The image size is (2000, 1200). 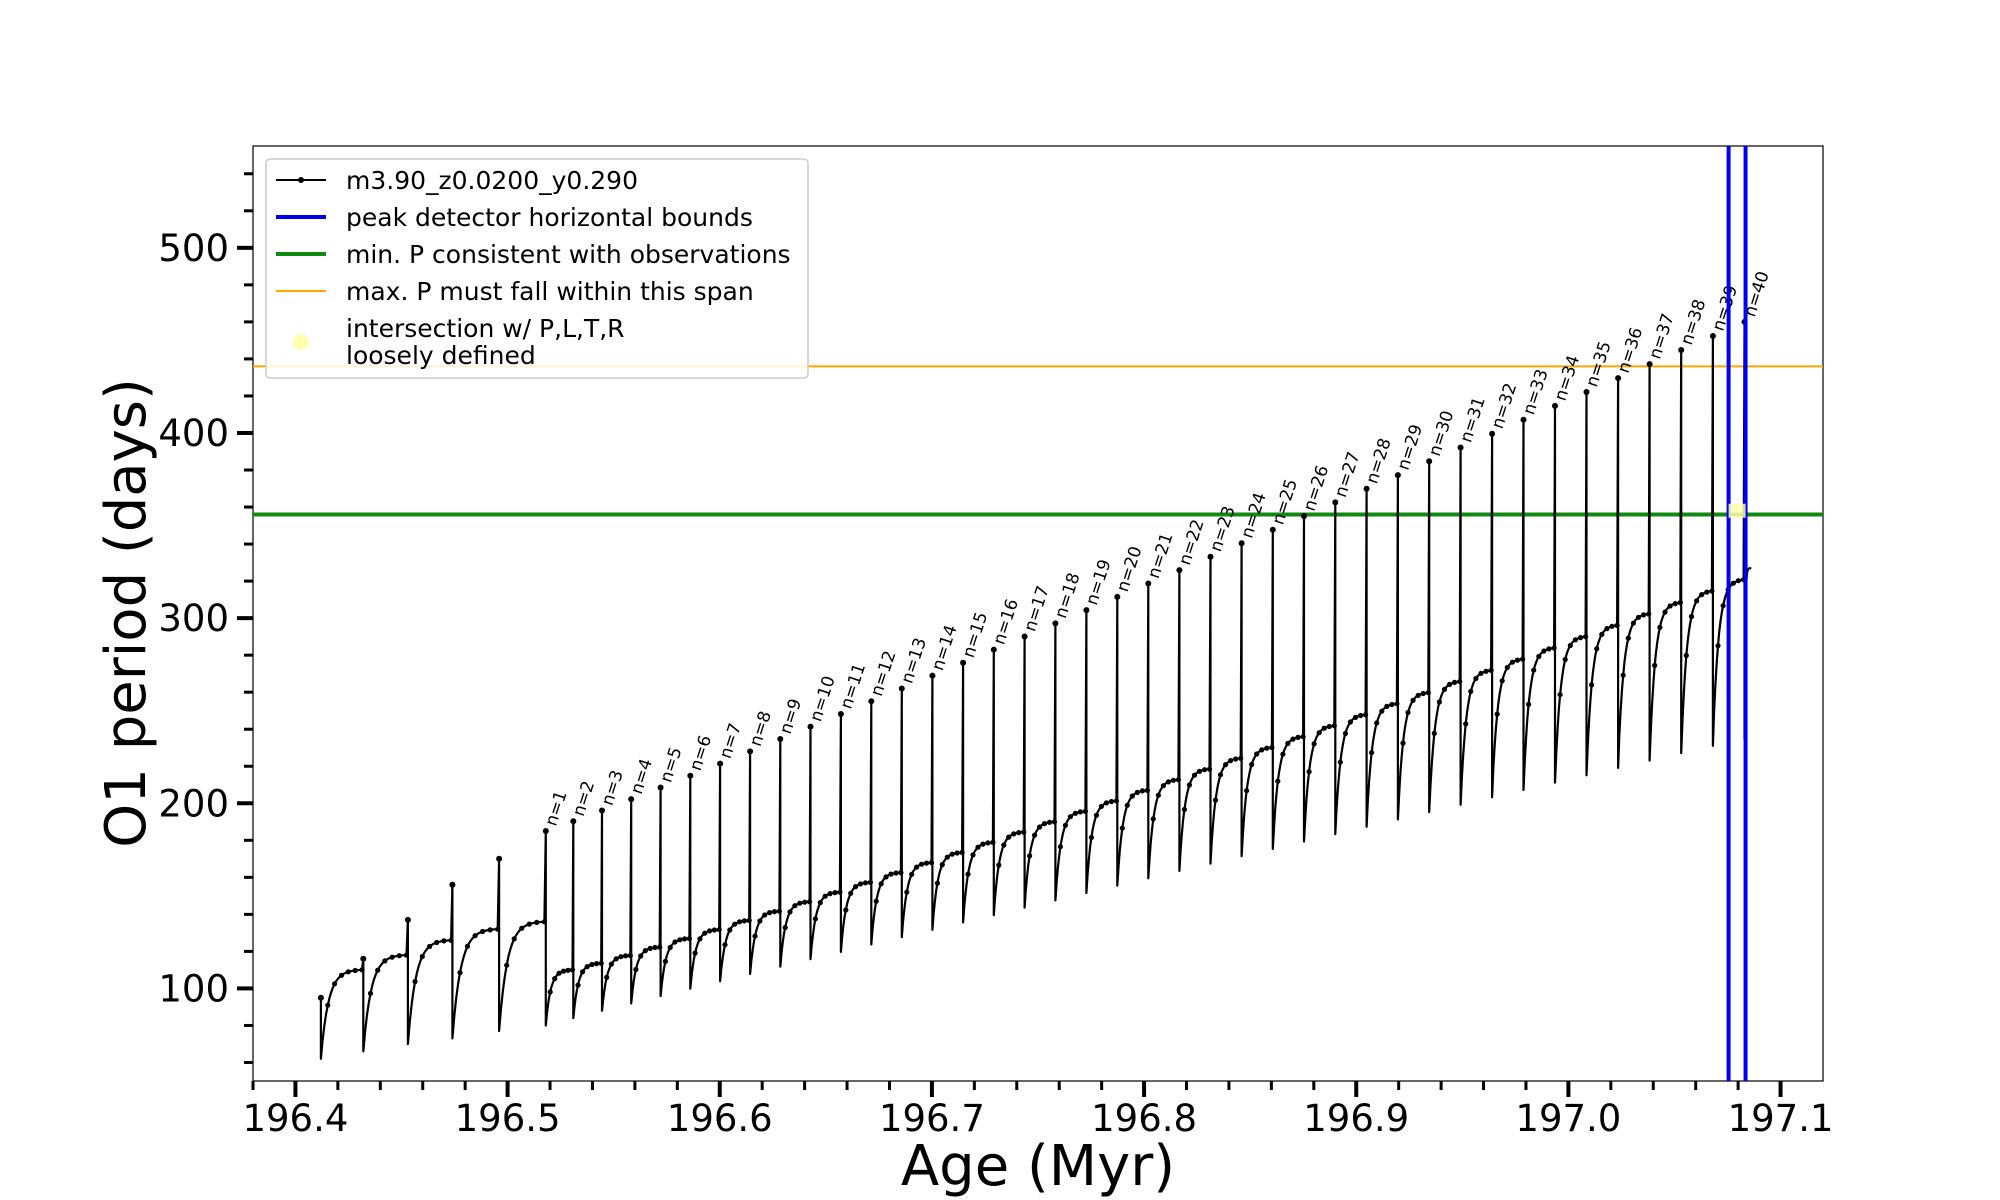 What do you see at coordinates (1378, 461) in the screenshot?
I see `pulse-label: n=28` at bounding box center [1378, 461].